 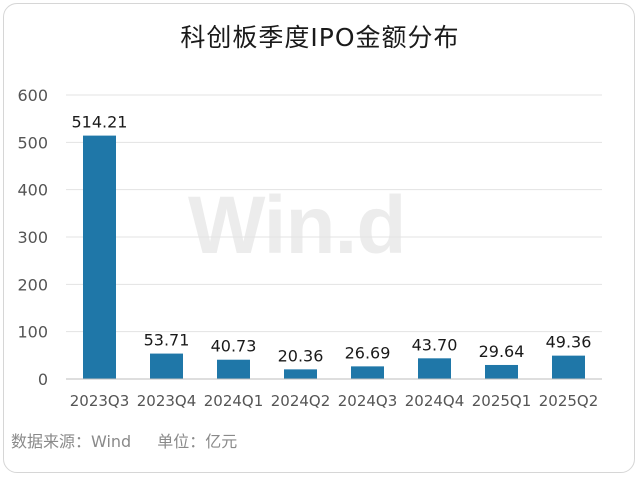 I want to click on y-tick-label: 500, so click(x=32, y=142).